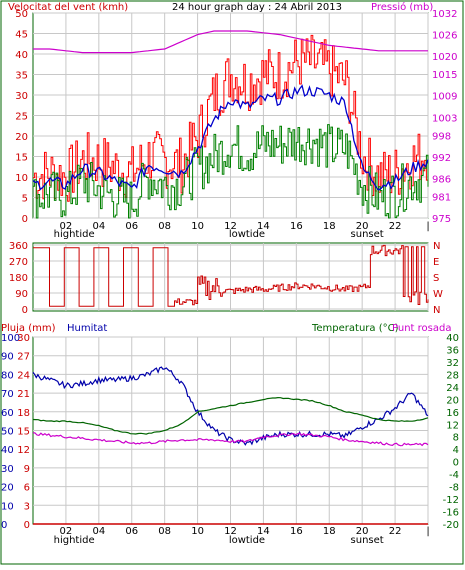 The height and width of the screenshot is (570, 465). I want to click on climate-hour-label: 02, so click(66, 531).